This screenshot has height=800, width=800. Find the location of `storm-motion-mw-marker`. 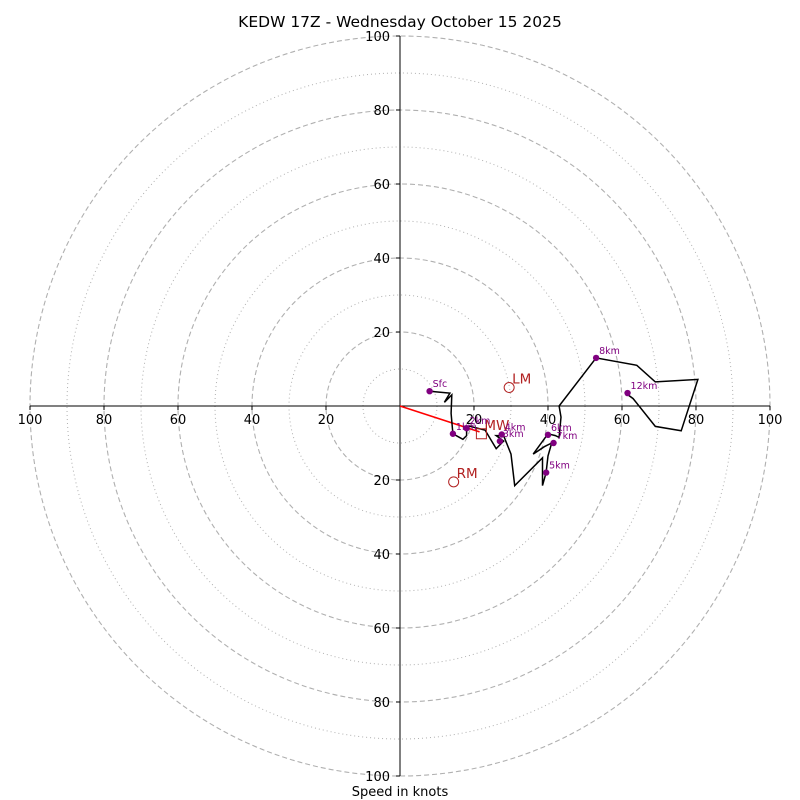

storm-motion-mw-marker is located at coordinates (481, 434).